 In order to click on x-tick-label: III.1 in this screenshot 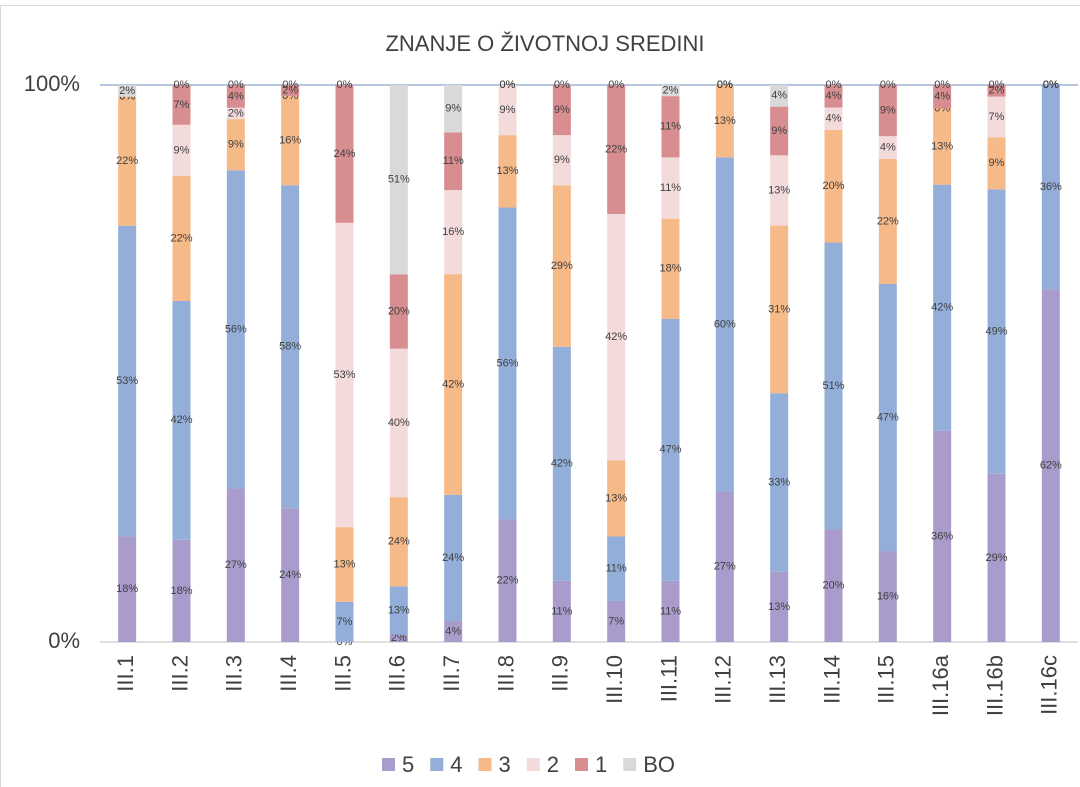, I will do `click(125, 673)`.